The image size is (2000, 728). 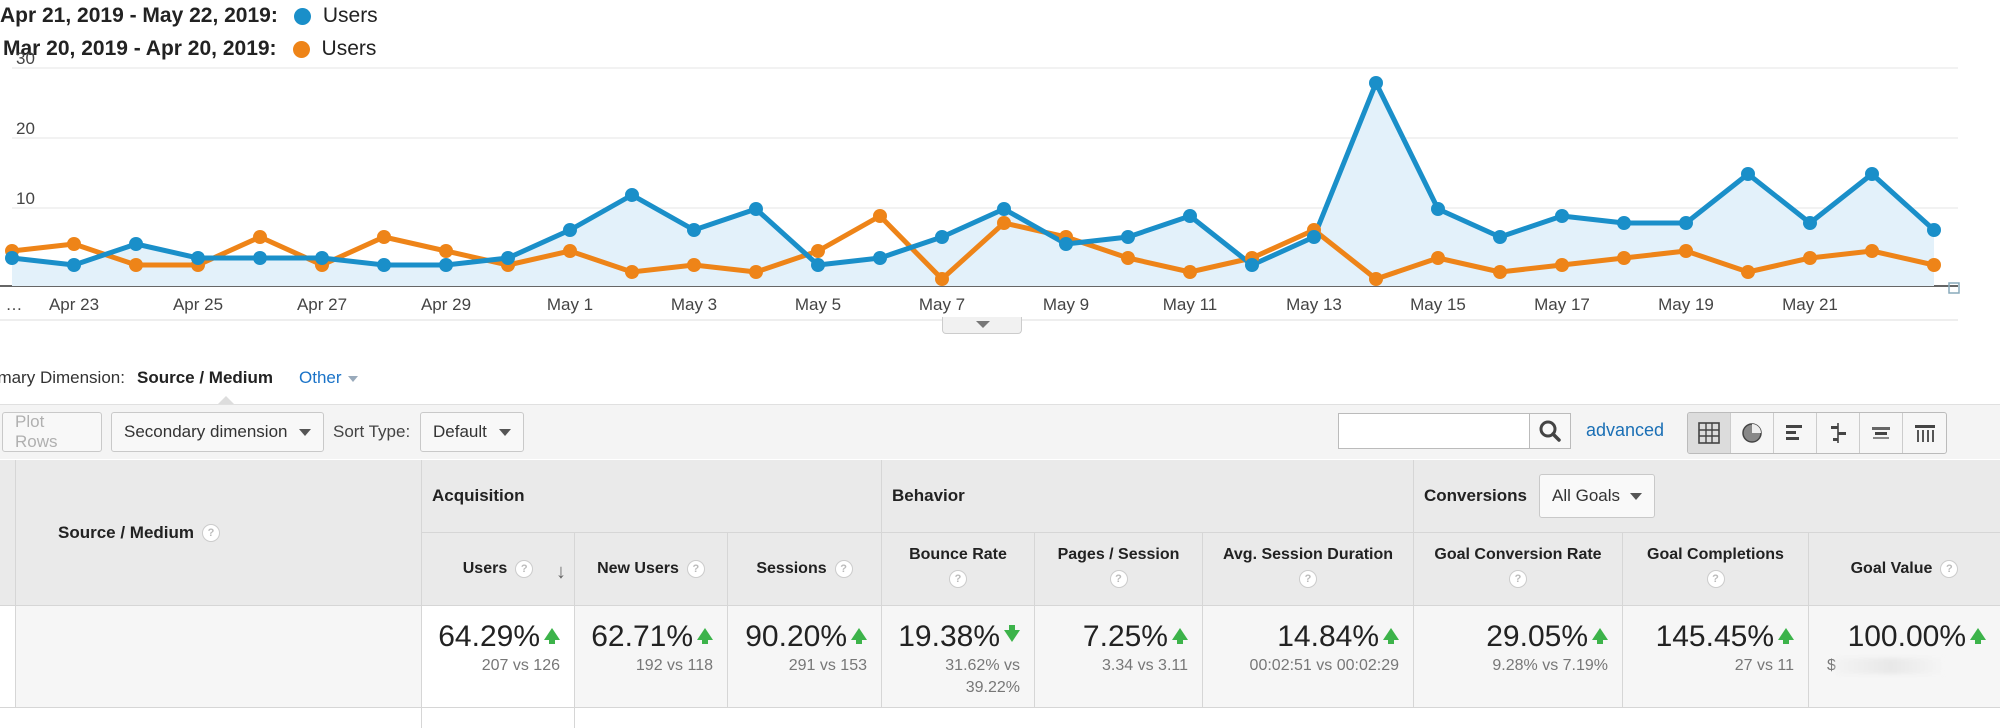 I want to click on new-users-column-header: New Users?, so click(x=651, y=569).